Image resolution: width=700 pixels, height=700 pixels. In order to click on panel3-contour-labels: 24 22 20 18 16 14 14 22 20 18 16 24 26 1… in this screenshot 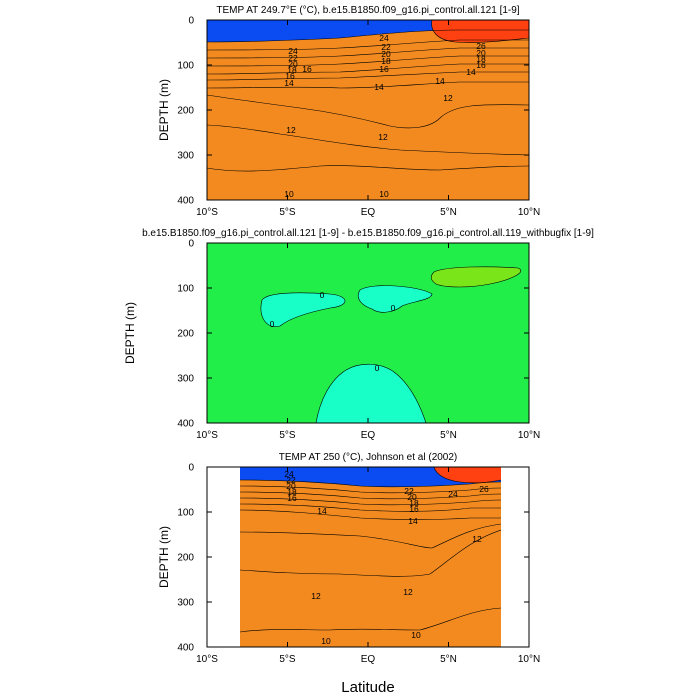, I will do `click(386, 557)`.